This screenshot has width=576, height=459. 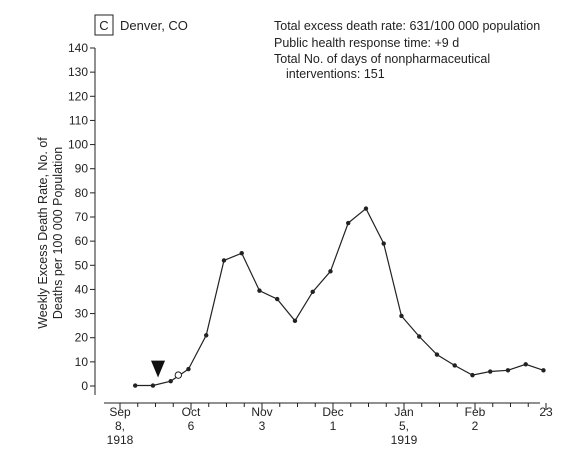 I want to click on x-tick-label: Feb, so click(x=475, y=412).